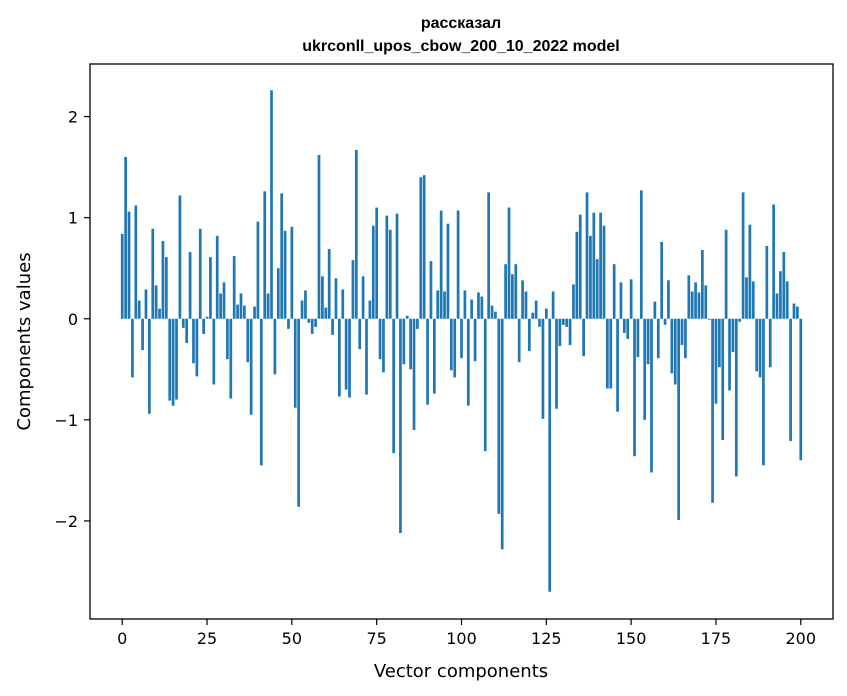 Image resolution: width=847 pixels, height=696 pixels. What do you see at coordinates (122, 638) in the screenshot?
I see `x-tick-label-0: 0` at bounding box center [122, 638].